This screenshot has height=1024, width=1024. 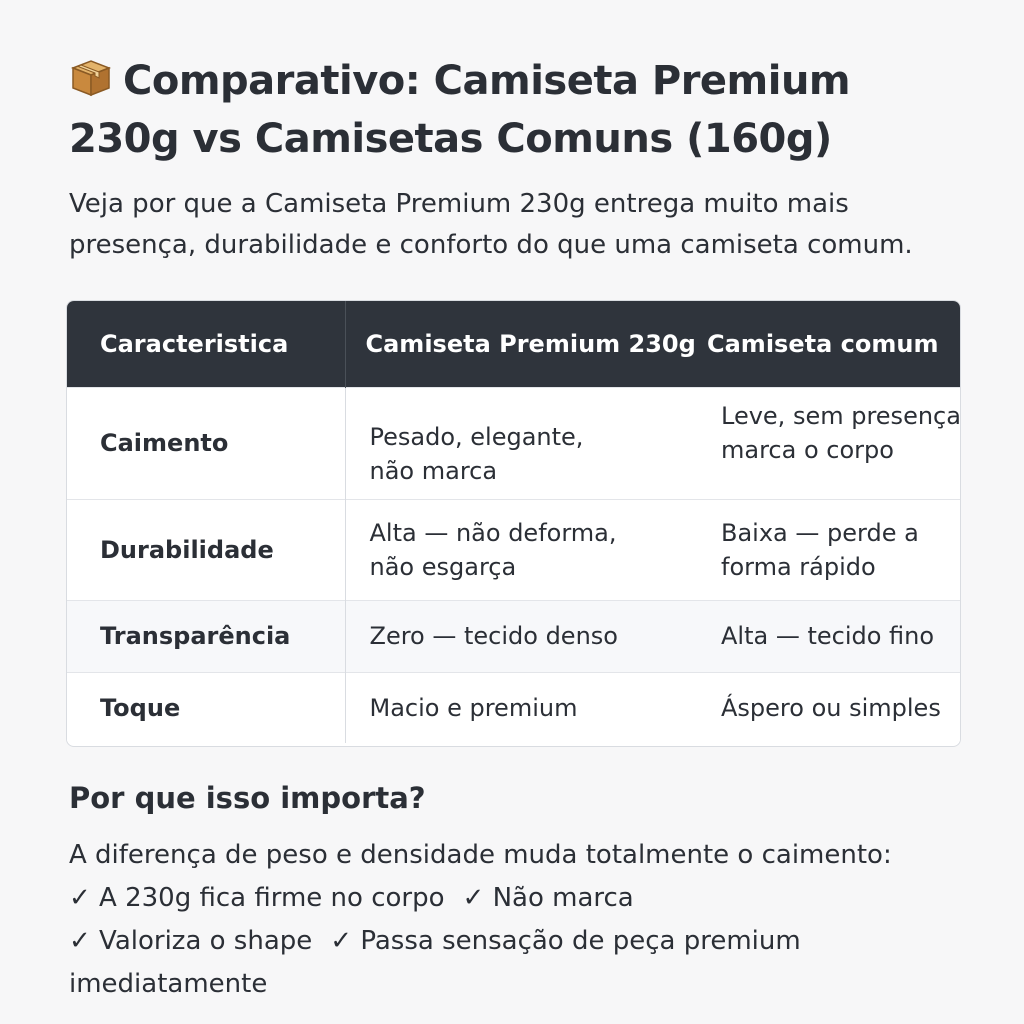 I want to click on premium-cell: Macio e premium, so click(x=473, y=707).